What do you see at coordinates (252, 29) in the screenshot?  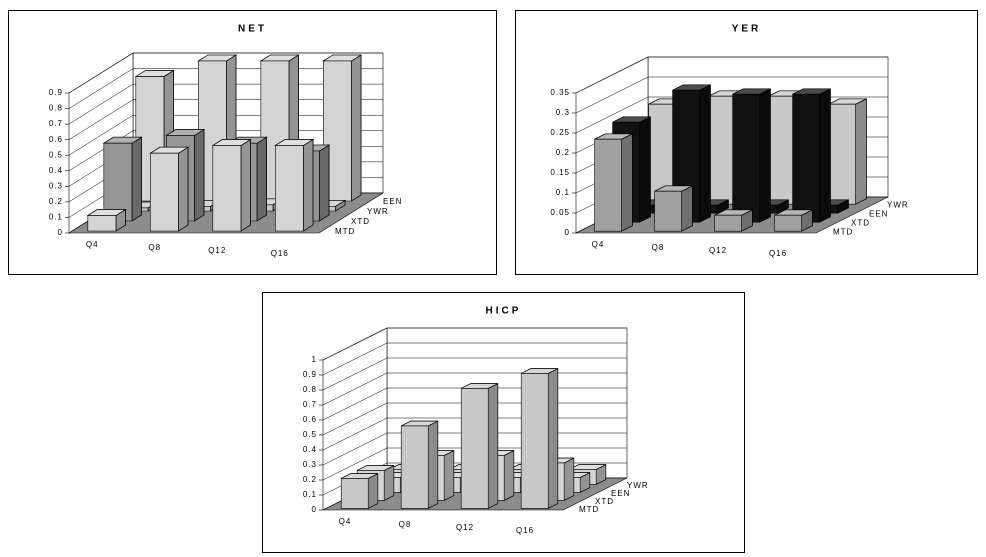 I see `chart-title: NET` at bounding box center [252, 29].